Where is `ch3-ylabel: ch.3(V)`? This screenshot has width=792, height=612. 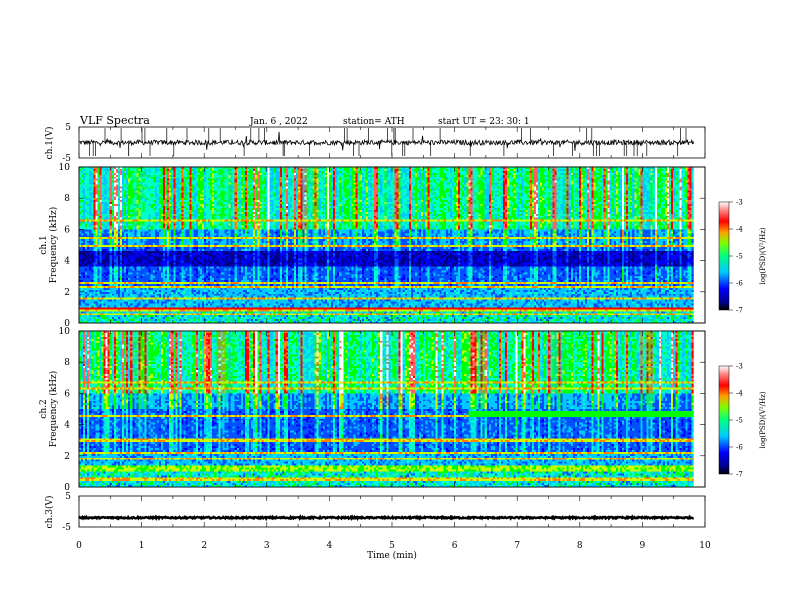 ch3-ylabel: ch.3(V) is located at coordinates (49, 512).